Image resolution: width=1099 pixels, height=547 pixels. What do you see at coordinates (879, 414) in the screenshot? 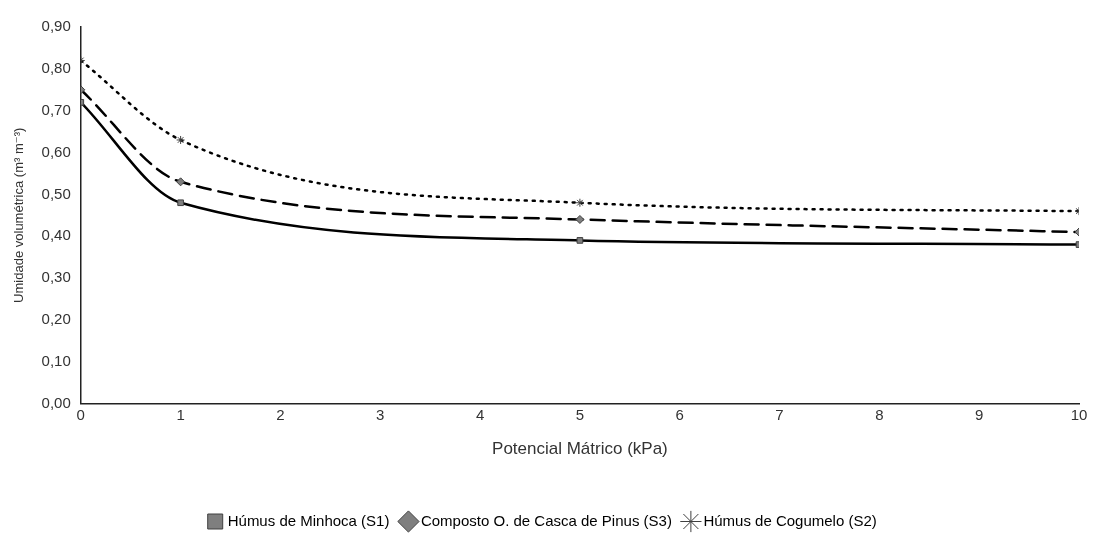
I see `x-tick-label: 8` at bounding box center [879, 414].